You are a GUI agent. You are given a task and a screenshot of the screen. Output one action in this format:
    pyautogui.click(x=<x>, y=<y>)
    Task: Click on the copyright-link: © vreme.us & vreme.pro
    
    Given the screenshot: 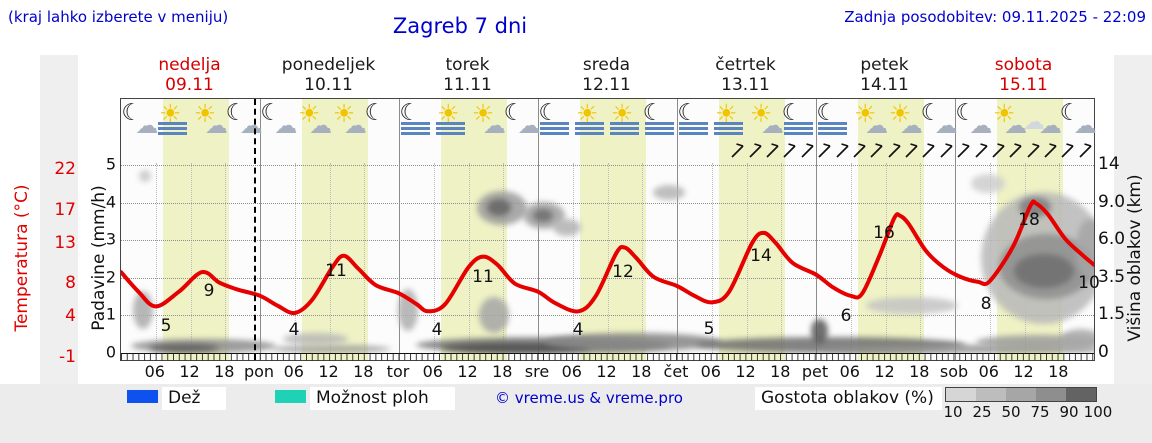 What is the action you would take?
    pyautogui.click(x=589, y=398)
    